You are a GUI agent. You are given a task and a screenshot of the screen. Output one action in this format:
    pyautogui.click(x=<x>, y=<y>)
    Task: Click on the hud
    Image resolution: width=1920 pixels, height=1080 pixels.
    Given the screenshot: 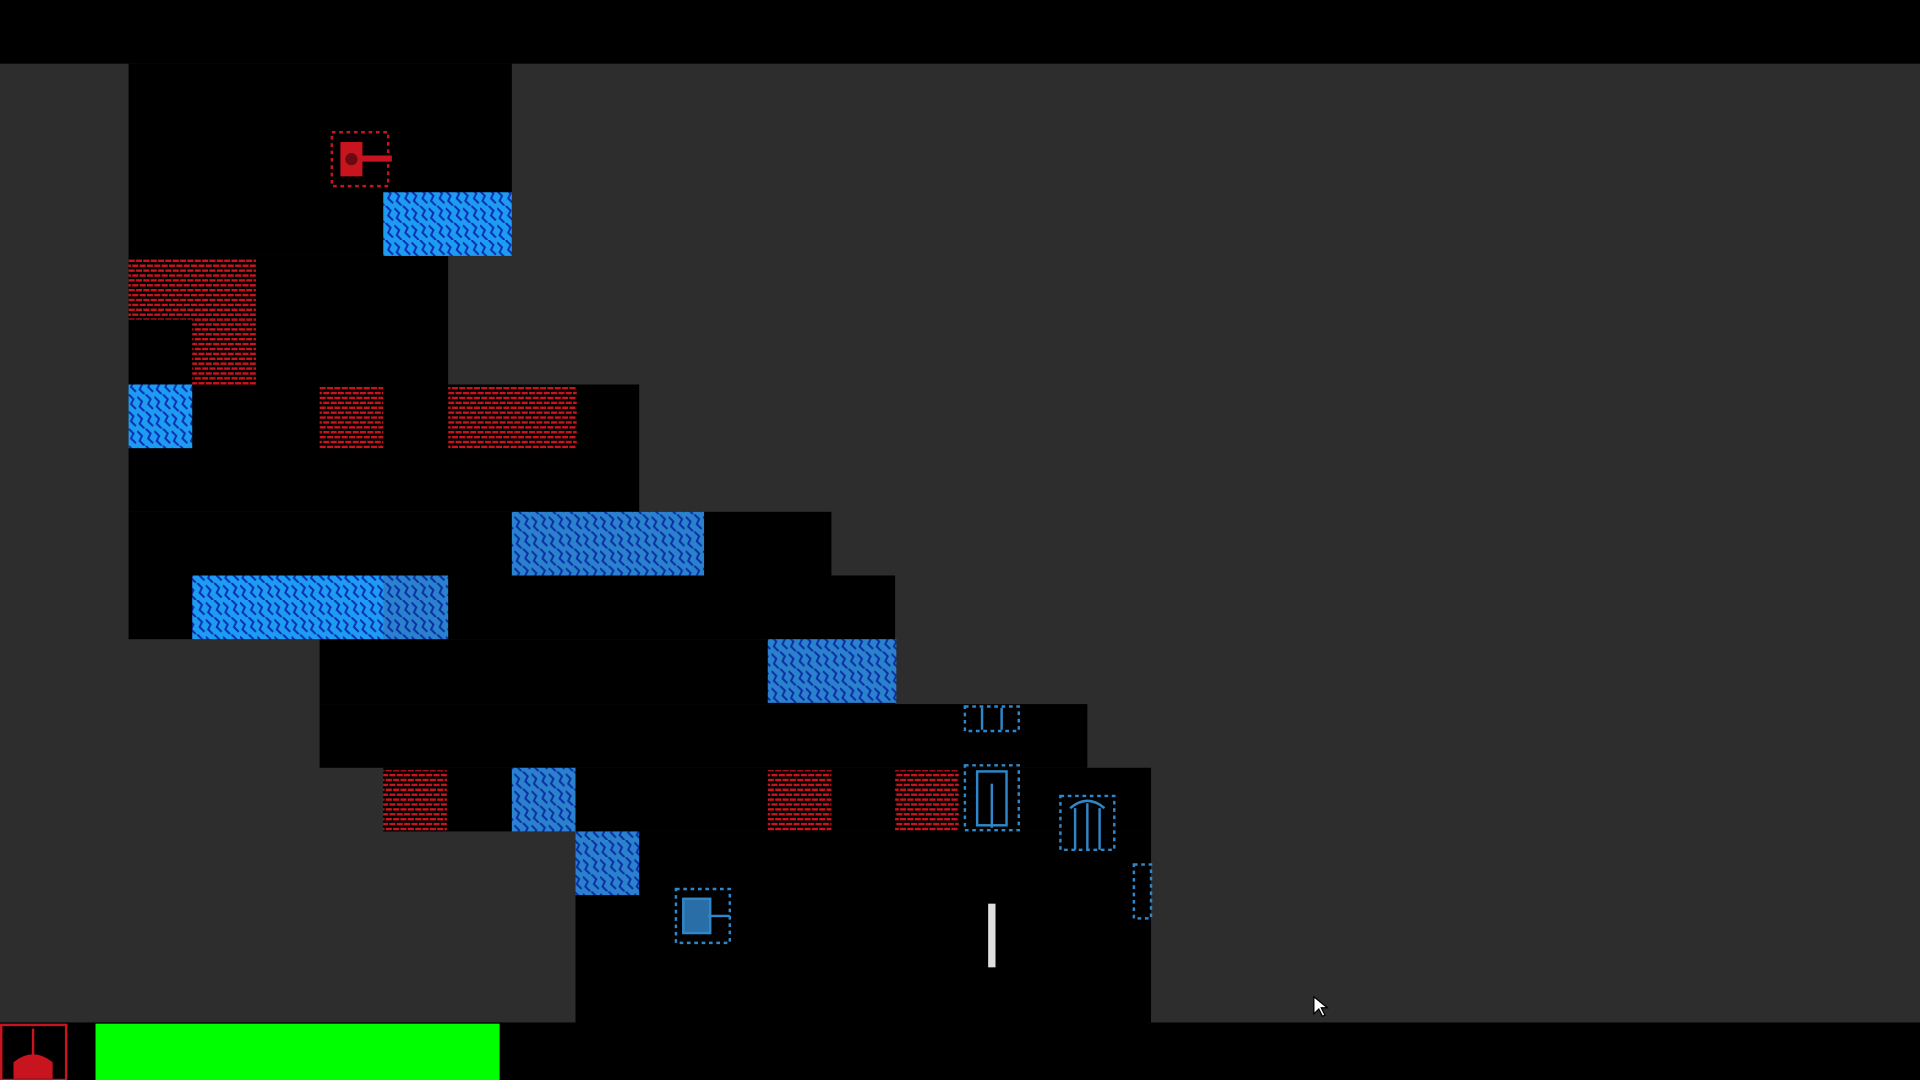 What is the action you would take?
    pyautogui.click(x=250, y=1051)
    